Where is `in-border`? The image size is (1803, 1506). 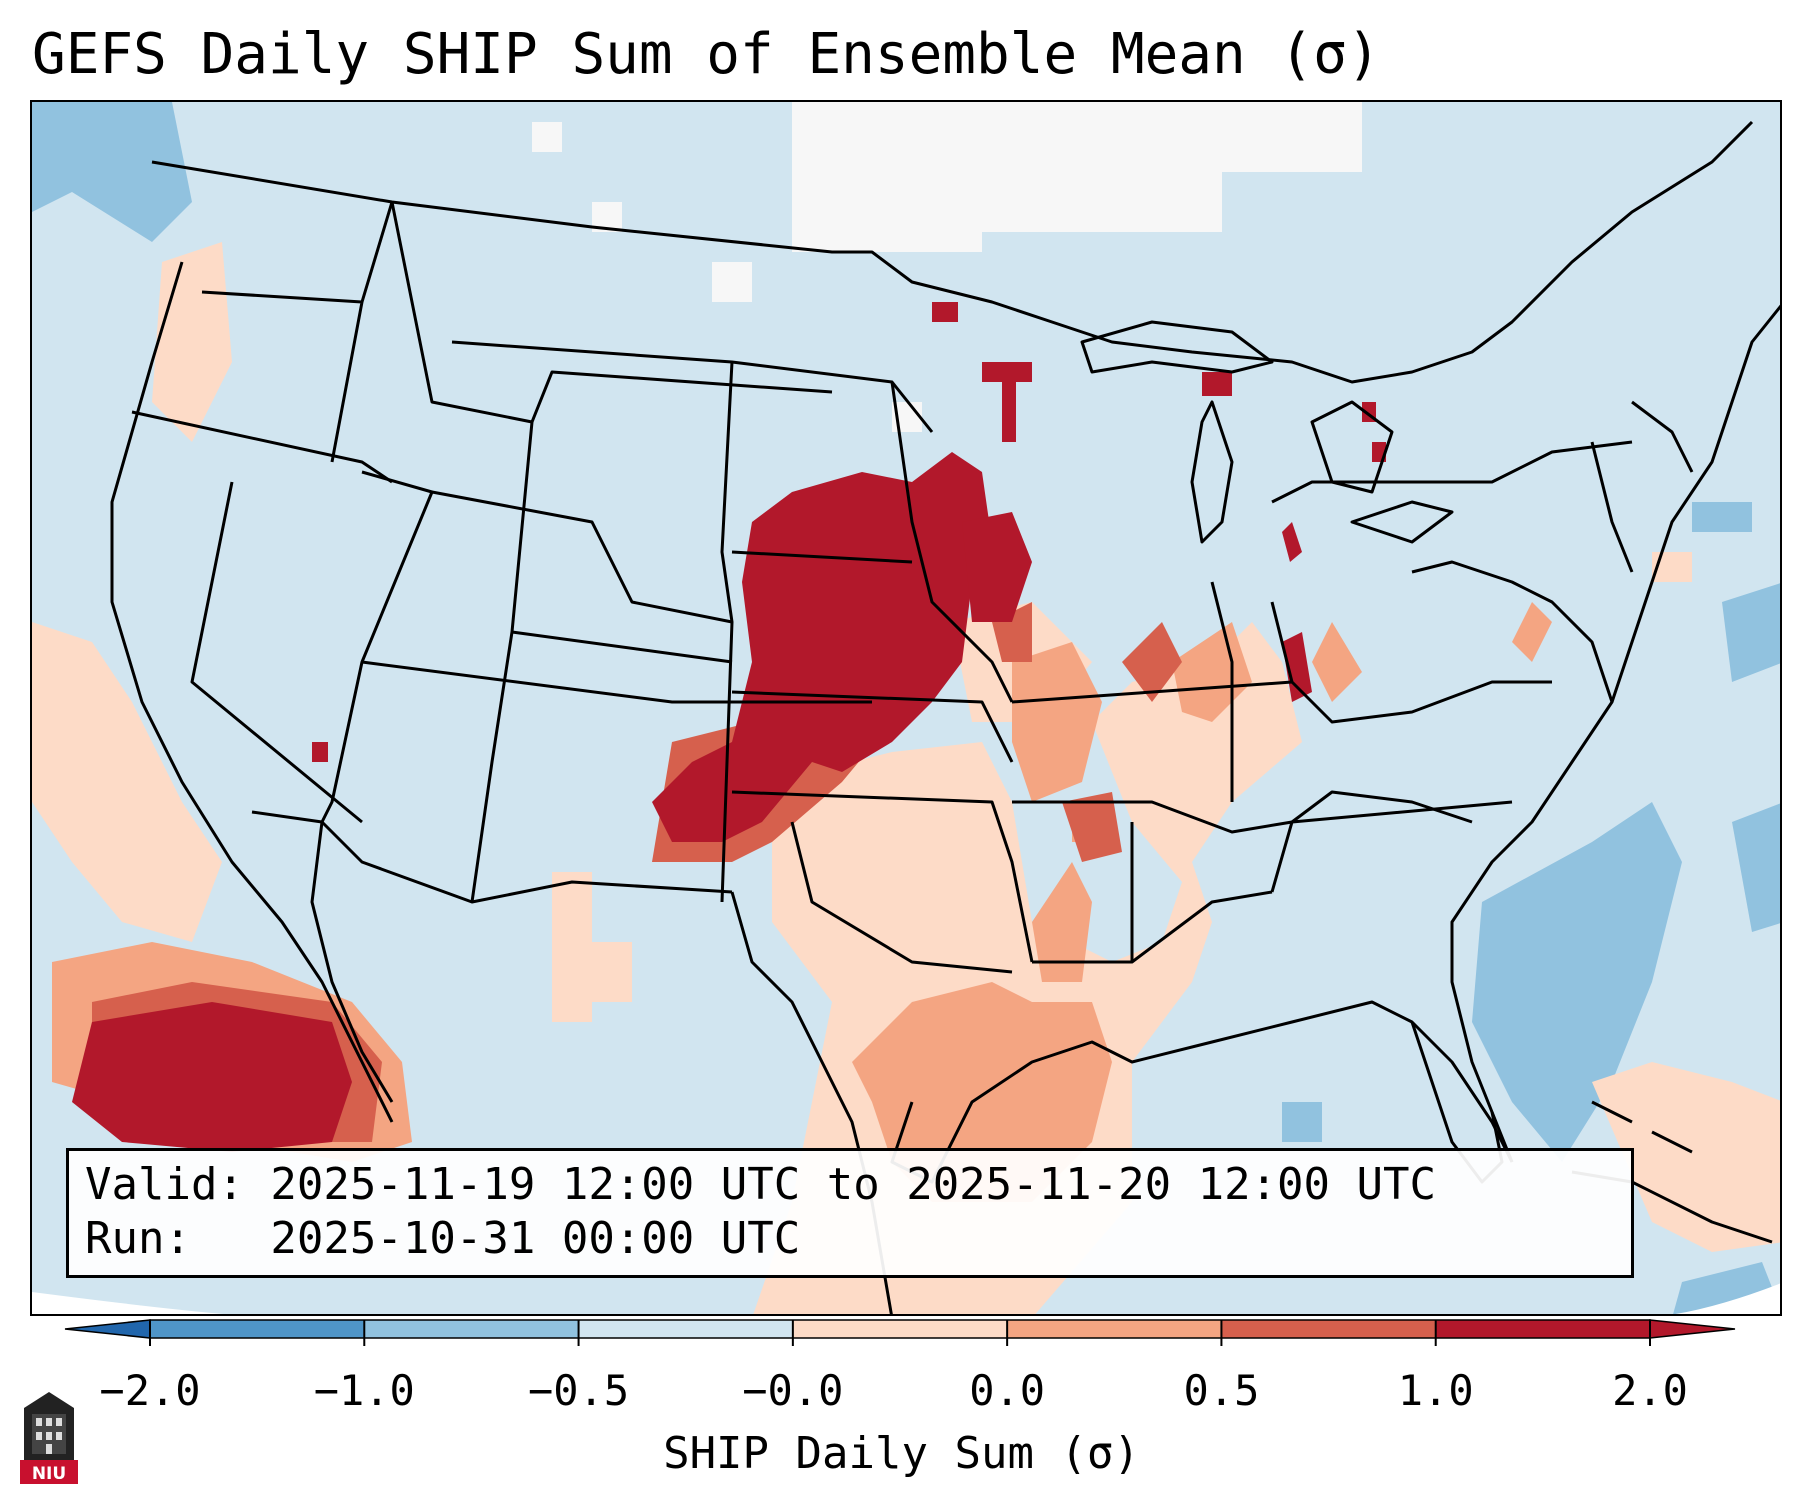 in-border is located at coordinates (1222, 691).